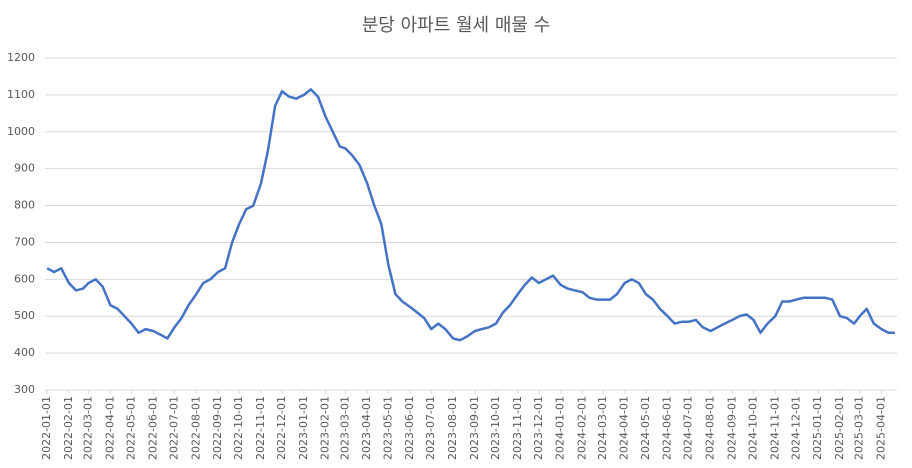 This screenshot has height=468, width=912. What do you see at coordinates (387, 428) in the screenshot?
I see `x-tick-label: 2023-05-01` at bounding box center [387, 428].